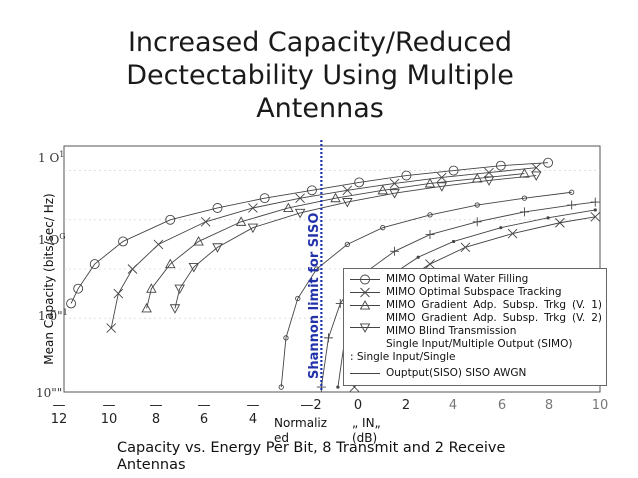  What do you see at coordinates (453, 405) in the screenshot?
I see `x-tick-8: 4` at bounding box center [453, 405].